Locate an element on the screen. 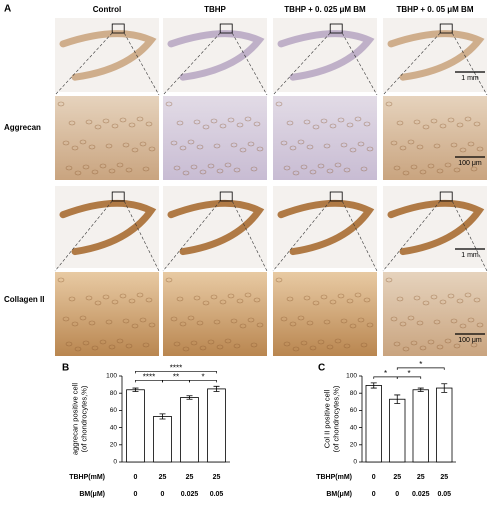 The height and width of the screenshot is (505, 490). y-tick-label: 0 is located at coordinates (355, 462).